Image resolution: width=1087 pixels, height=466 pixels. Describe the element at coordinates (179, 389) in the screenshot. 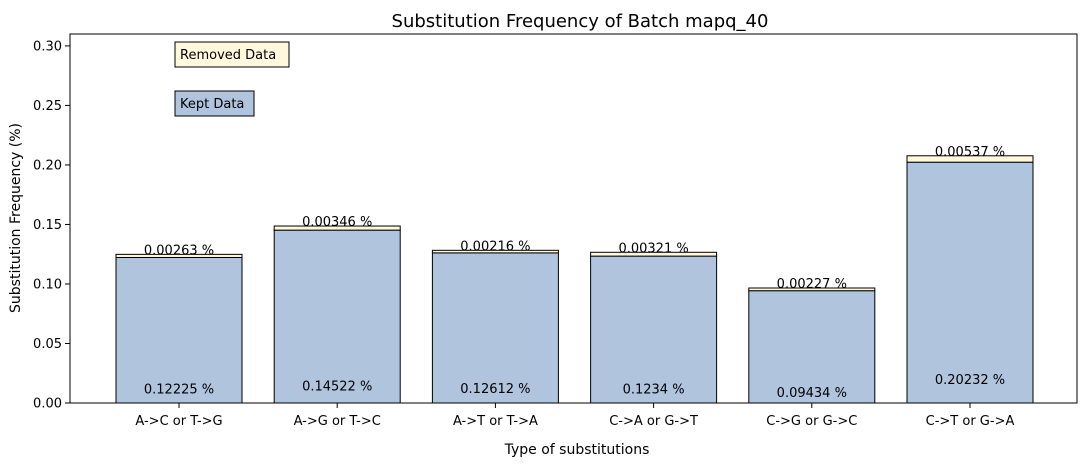

I see `bar-kept-label-0: 0.12225 %` at that location.